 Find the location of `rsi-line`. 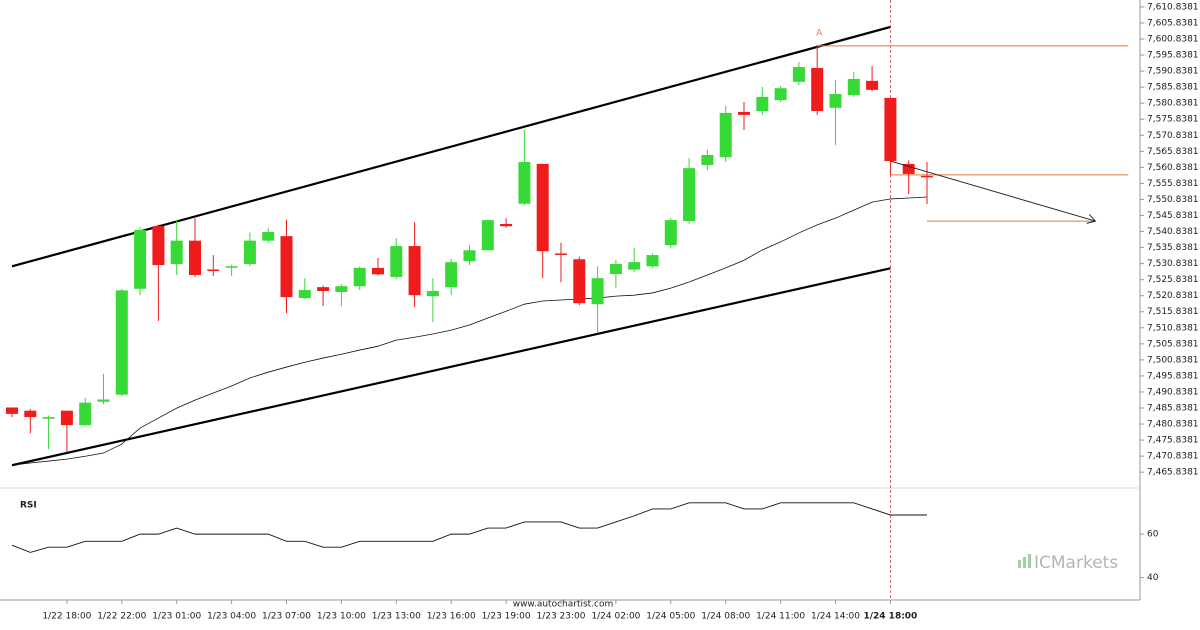

rsi-line is located at coordinates (469, 527).